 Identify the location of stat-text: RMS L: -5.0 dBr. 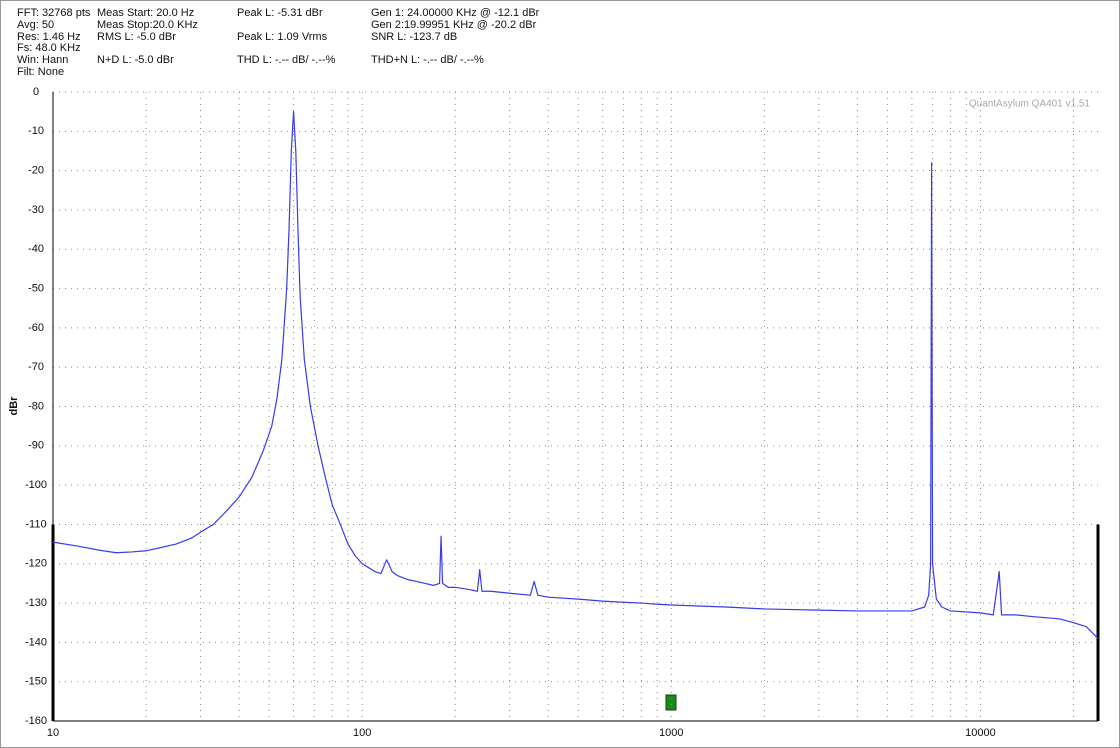
(136, 37).